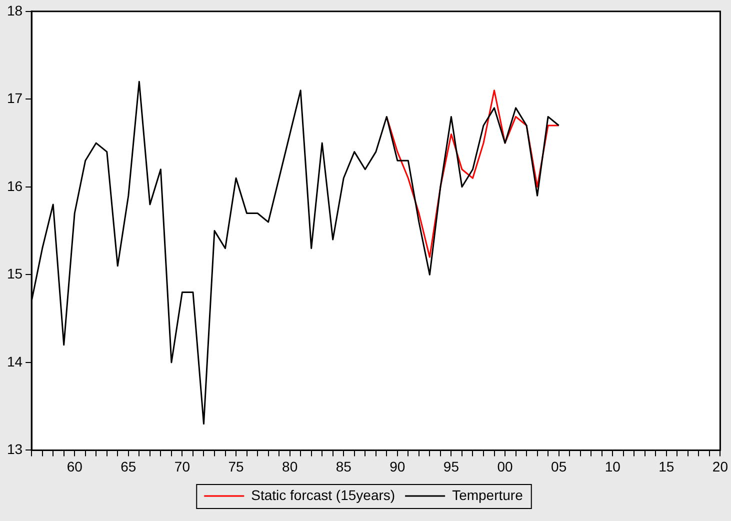  I want to click on x-tick-label: 00, so click(505, 466).